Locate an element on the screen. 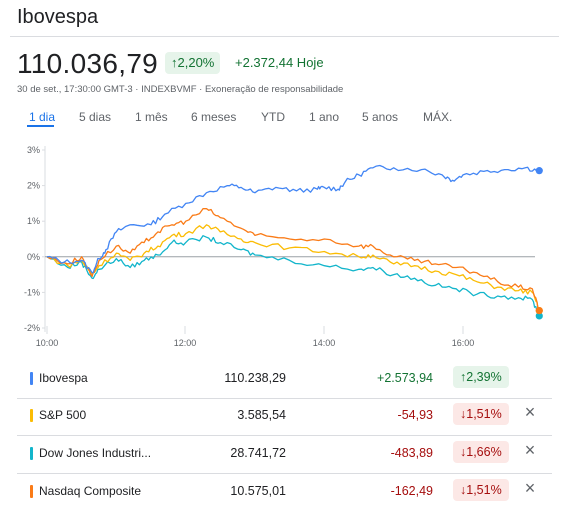 The image size is (569, 518). row-change: -483,89 is located at coordinates (411, 453).